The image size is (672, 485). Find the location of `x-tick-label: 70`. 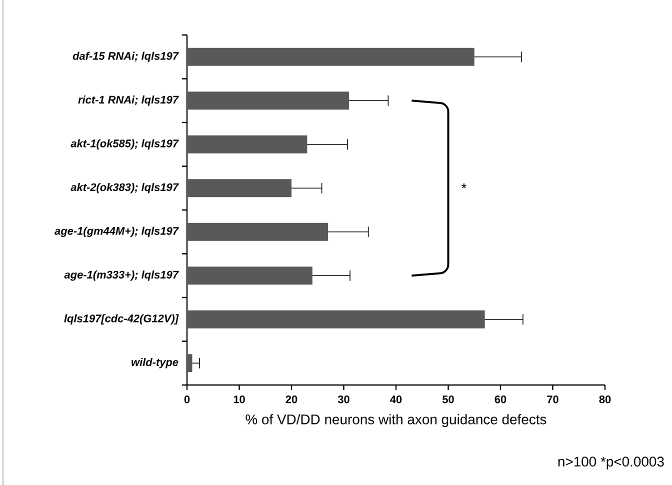

x-tick-label: 70 is located at coordinates (552, 400).